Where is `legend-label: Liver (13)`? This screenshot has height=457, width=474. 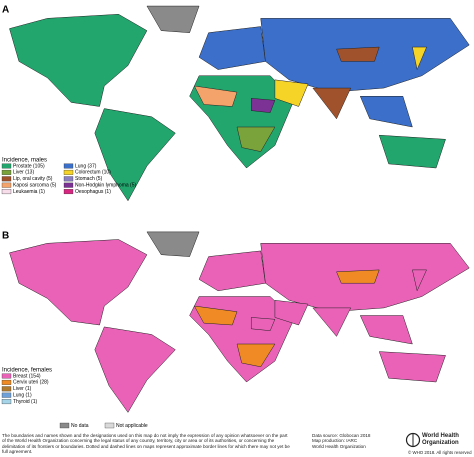
legend-label: Liver (13) is located at coordinates (23, 173).